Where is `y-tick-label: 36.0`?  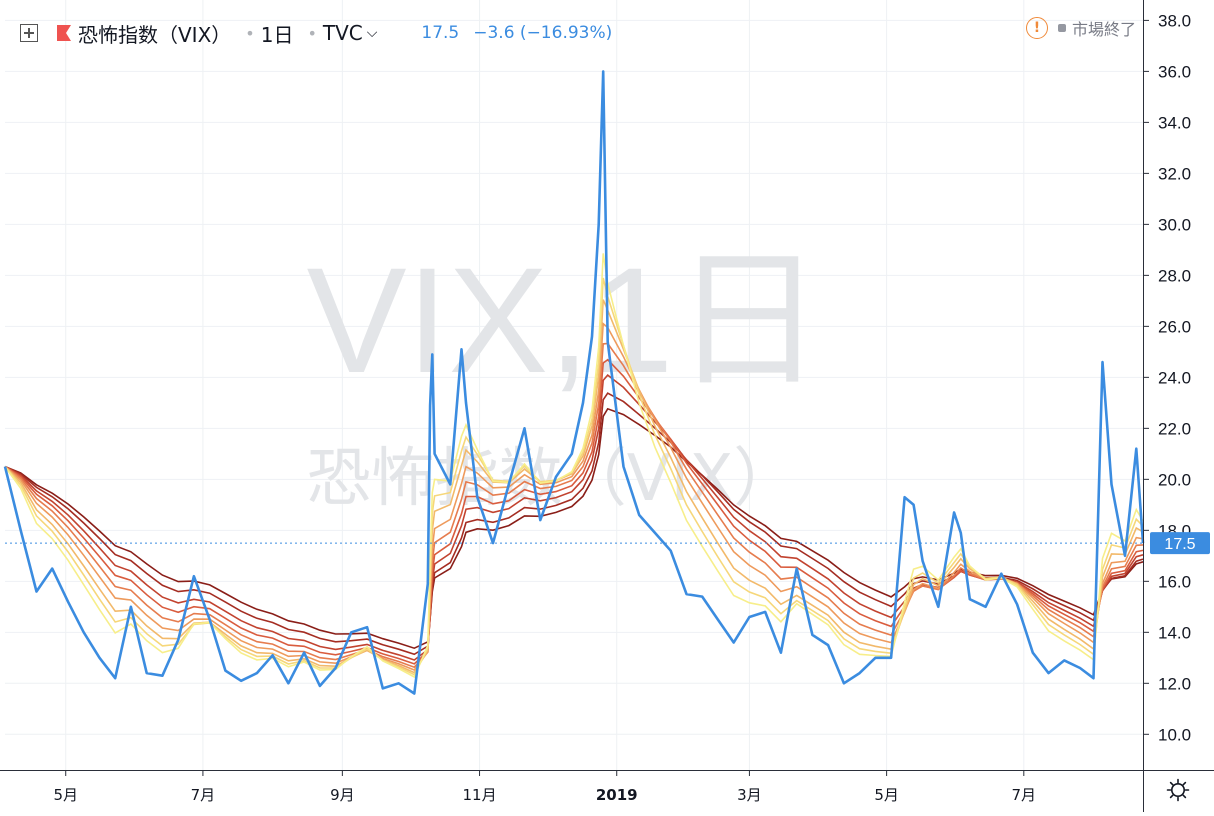
y-tick-label: 36.0 is located at coordinates (1174, 71).